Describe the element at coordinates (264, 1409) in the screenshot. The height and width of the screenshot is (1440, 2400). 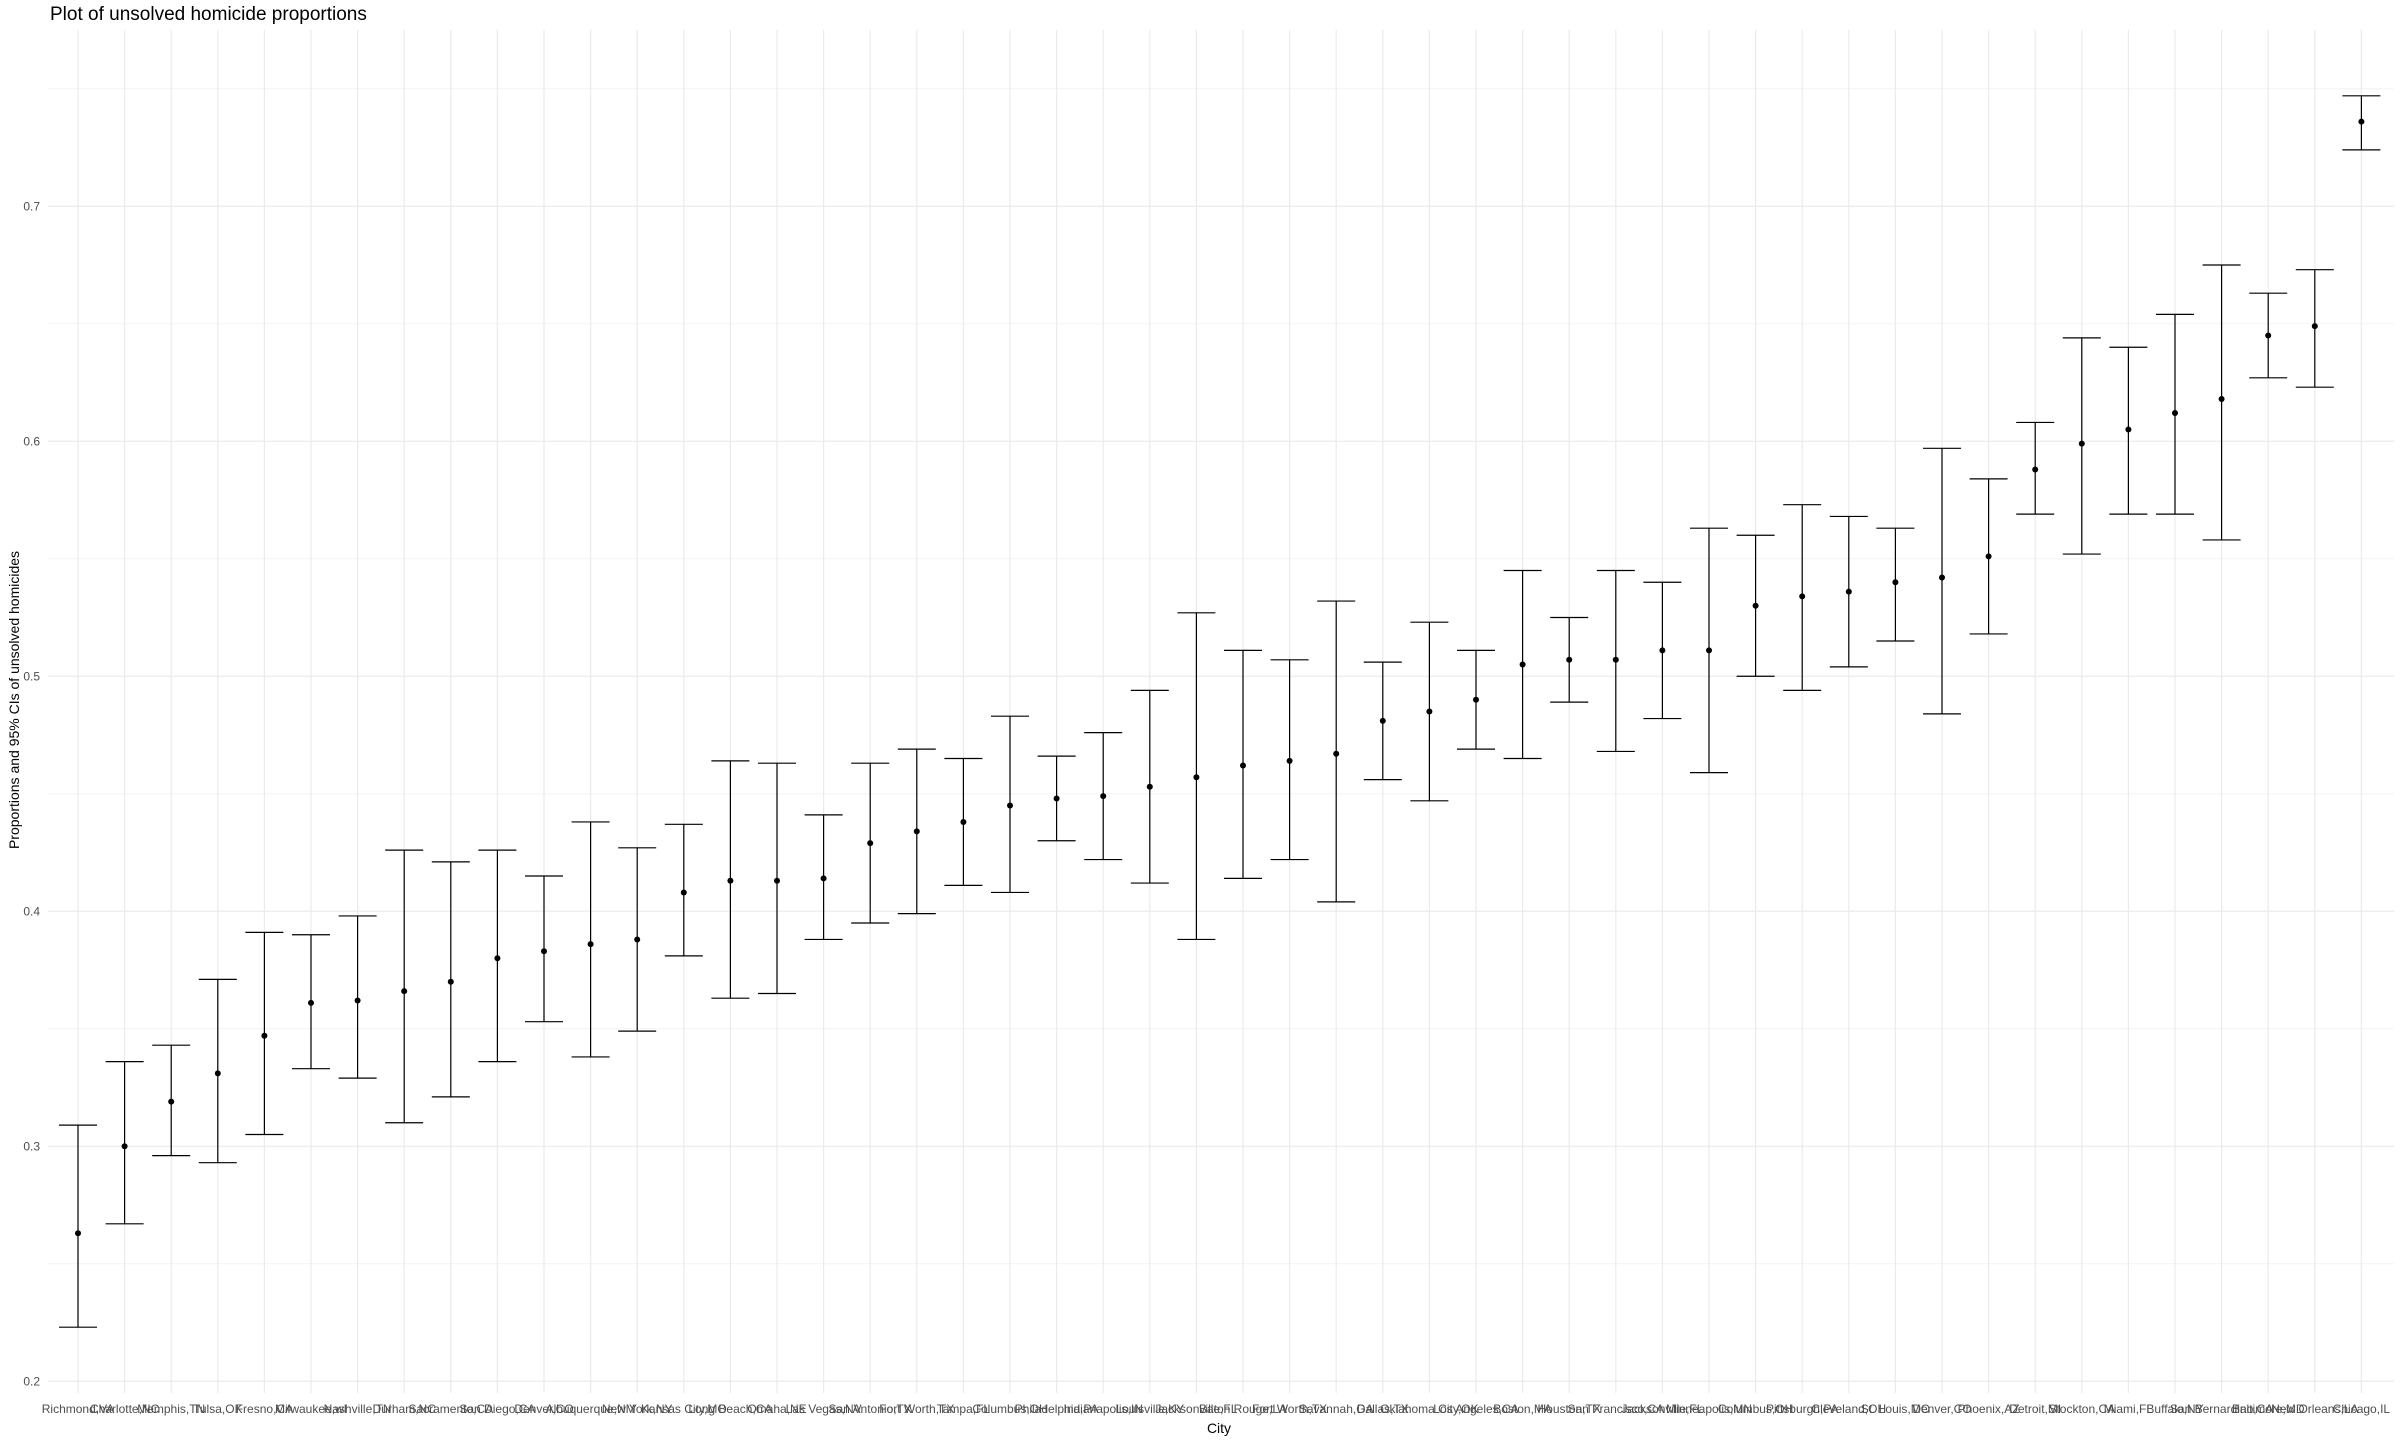
I see `x-tick-label: Fresno,CA` at that location.